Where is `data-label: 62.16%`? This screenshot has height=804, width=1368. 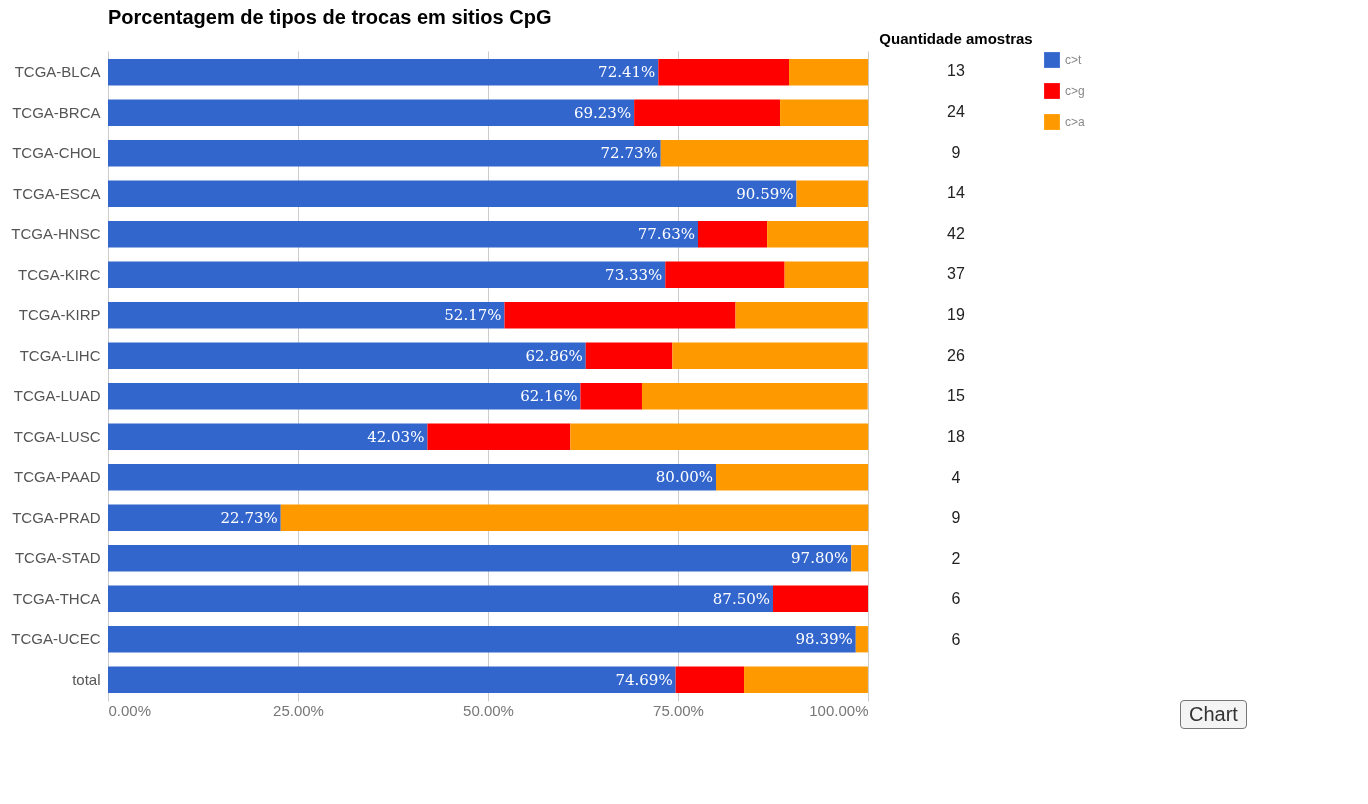 data-label: 62.16% is located at coordinates (549, 396).